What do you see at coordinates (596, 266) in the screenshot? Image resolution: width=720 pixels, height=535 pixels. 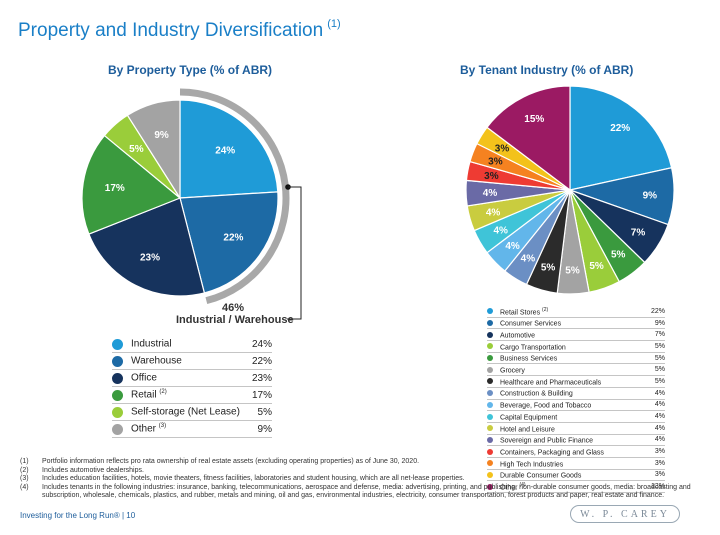 I see `pie-label-cargo-transportation: 5%` at bounding box center [596, 266].